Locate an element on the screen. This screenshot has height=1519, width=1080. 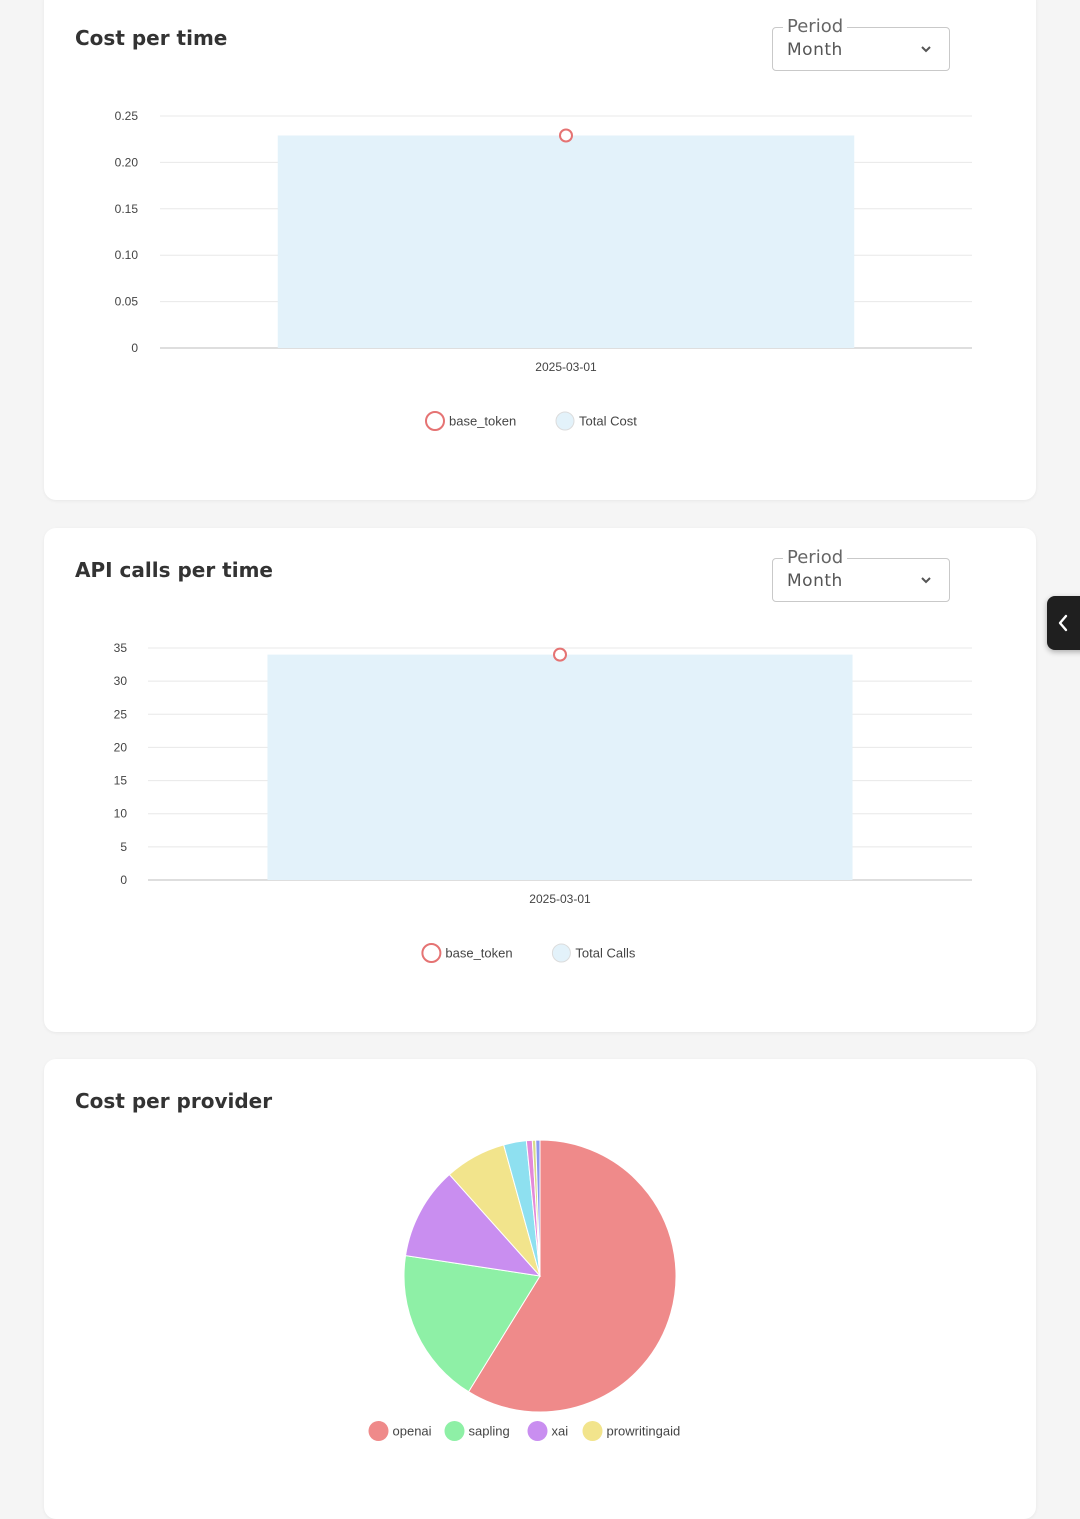
provider-pie-chart: openai sapling xai prowritingaid is located at coordinates (524, 1290).